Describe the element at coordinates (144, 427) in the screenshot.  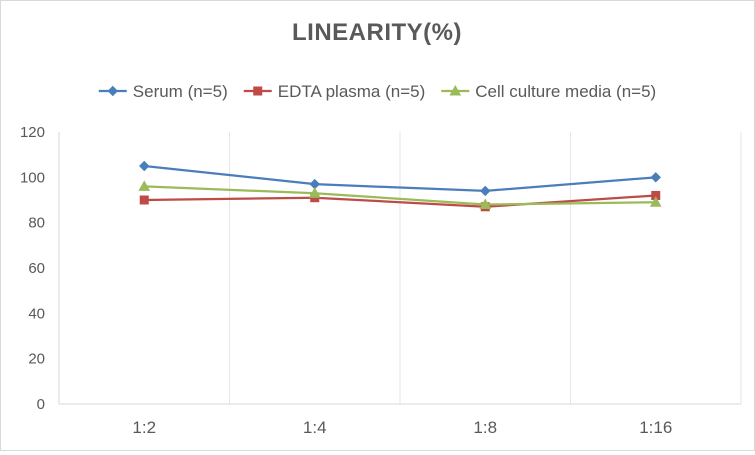
I see `x-tick-label: 1:2` at that location.